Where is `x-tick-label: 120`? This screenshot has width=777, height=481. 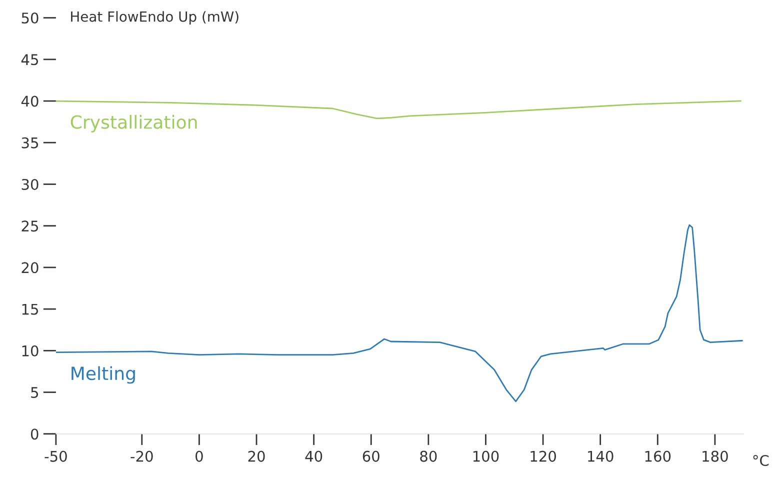 x-tick-label: 120 is located at coordinates (543, 456).